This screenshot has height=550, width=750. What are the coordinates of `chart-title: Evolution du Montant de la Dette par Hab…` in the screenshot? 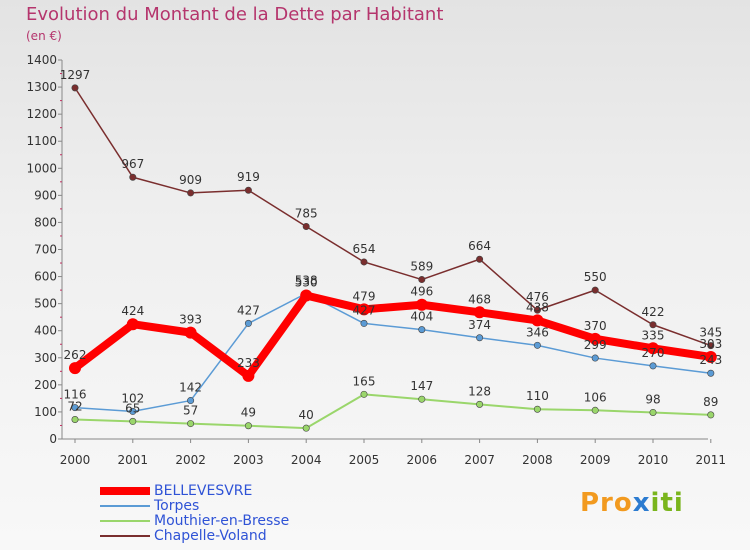 It's located at (235, 14).